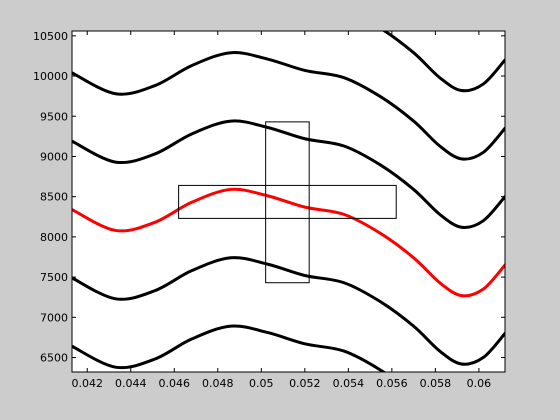 The height and width of the screenshot is (420, 560). I want to click on x-tick-label: 0.056, so click(392, 383).